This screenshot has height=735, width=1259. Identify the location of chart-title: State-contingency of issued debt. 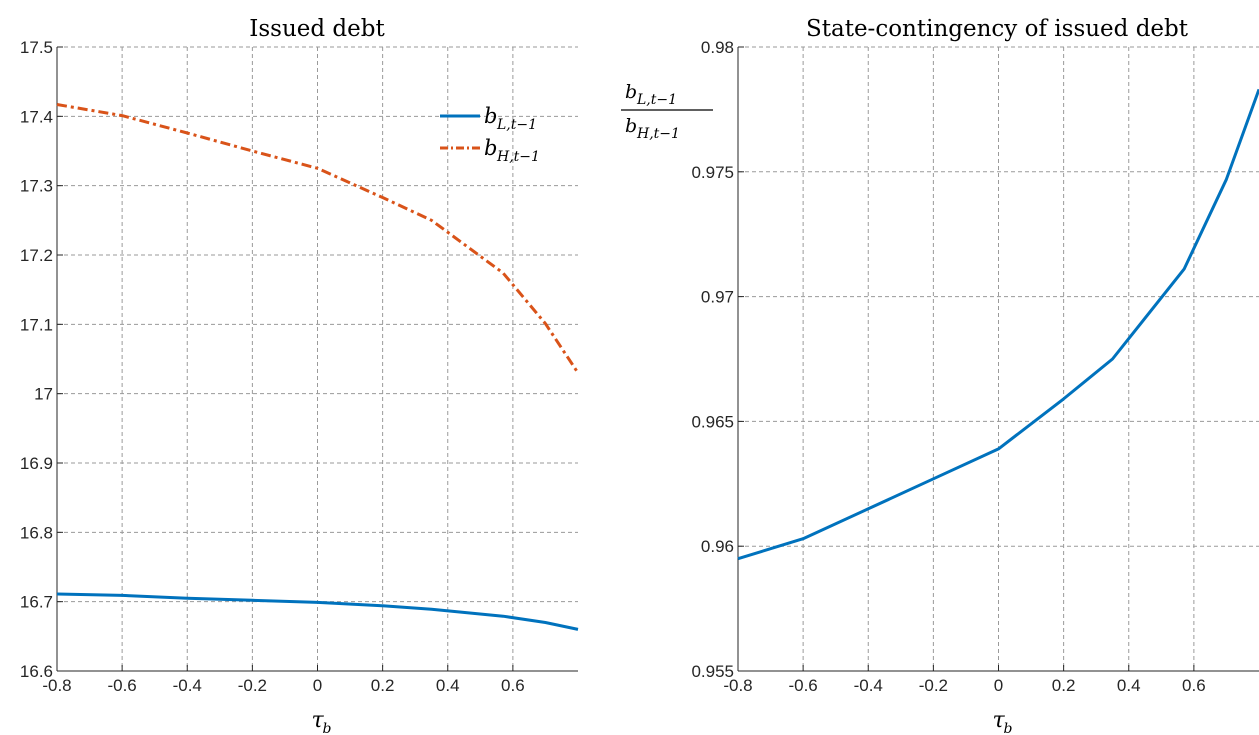
(997, 29).